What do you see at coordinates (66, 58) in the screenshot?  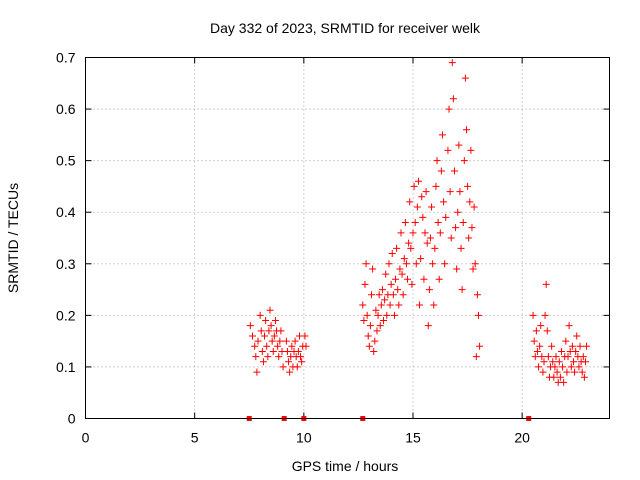 I see `y-tick-label: 0.7` at bounding box center [66, 58].